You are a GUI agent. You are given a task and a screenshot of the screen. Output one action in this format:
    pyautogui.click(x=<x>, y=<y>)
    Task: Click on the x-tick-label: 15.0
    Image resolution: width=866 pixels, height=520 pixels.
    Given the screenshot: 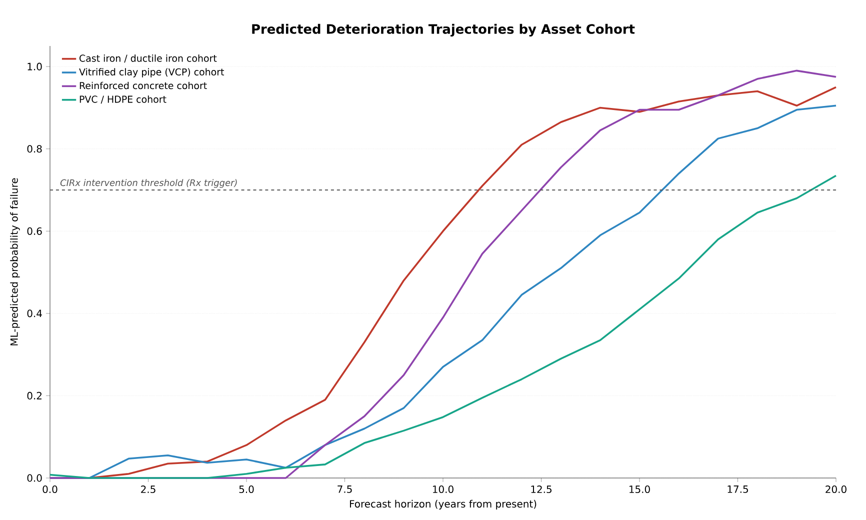 What is the action you would take?
    pyautogui.click(x=640, y=490)
    